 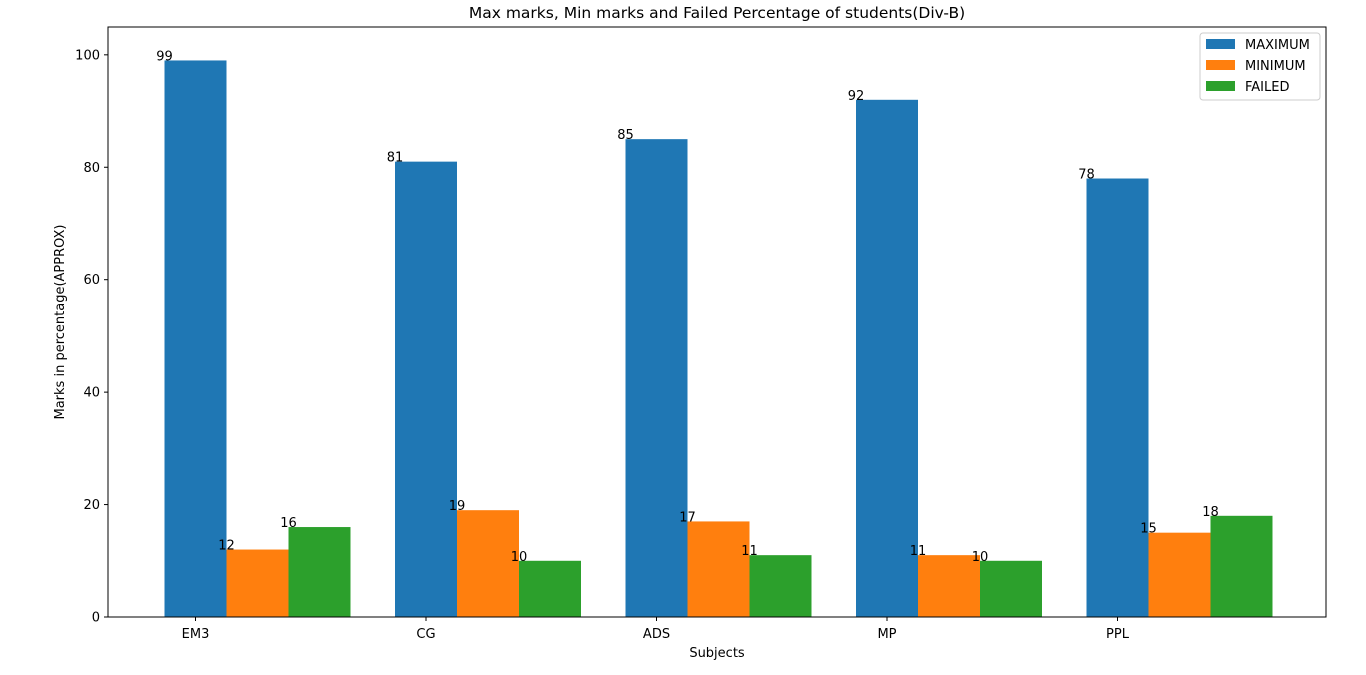 I want to click on bar-failed-ppl, so click(x=1241, y=566).